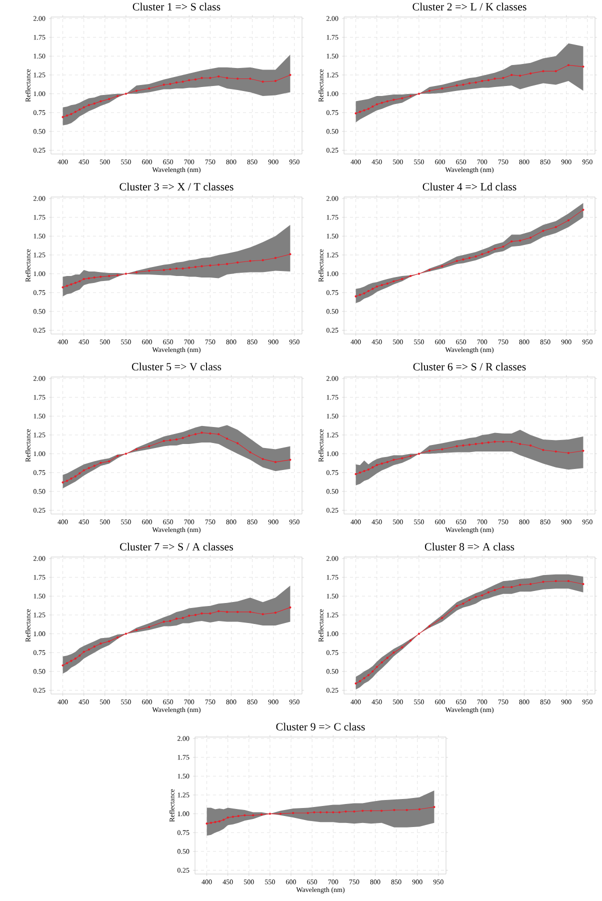  Describe the element at coordinates (320, 726) in the screenshot. I see `chart-title: Cluster 9 => C class` at that location.